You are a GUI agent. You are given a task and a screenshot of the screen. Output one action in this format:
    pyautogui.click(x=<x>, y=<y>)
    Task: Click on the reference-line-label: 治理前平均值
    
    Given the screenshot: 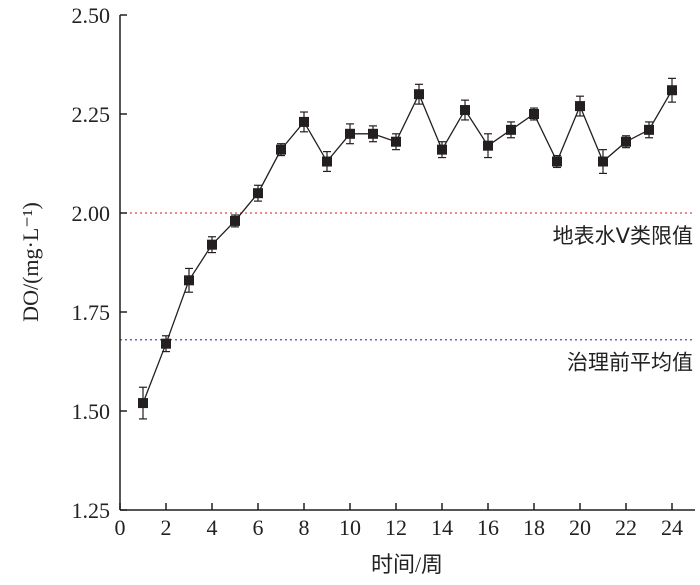 What is the action you would take?
    pyautogui.click(x=630, y=363)
    